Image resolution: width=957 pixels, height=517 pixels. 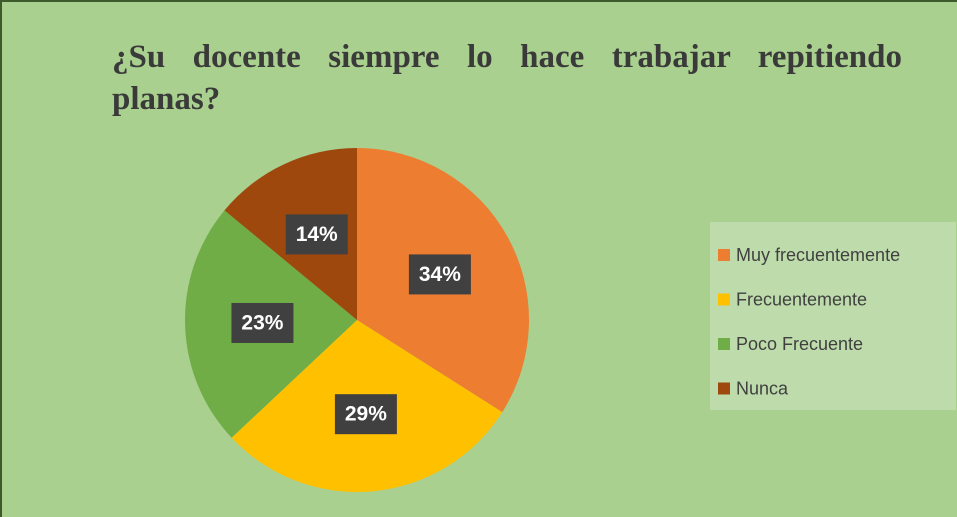 What do you see at coordinates (818, 255) in the screenshot?
I see `legend-label: Muy frecuentemente` at bounding box center [818, 255].